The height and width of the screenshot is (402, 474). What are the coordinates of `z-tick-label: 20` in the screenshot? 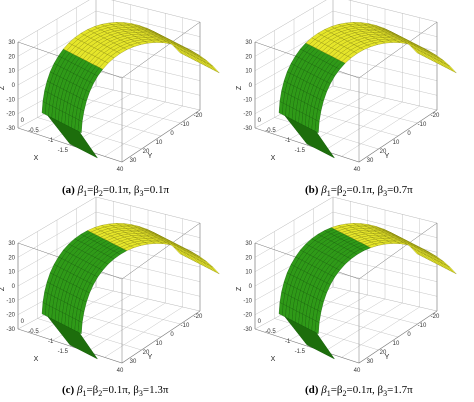 It's located at (248, 258).